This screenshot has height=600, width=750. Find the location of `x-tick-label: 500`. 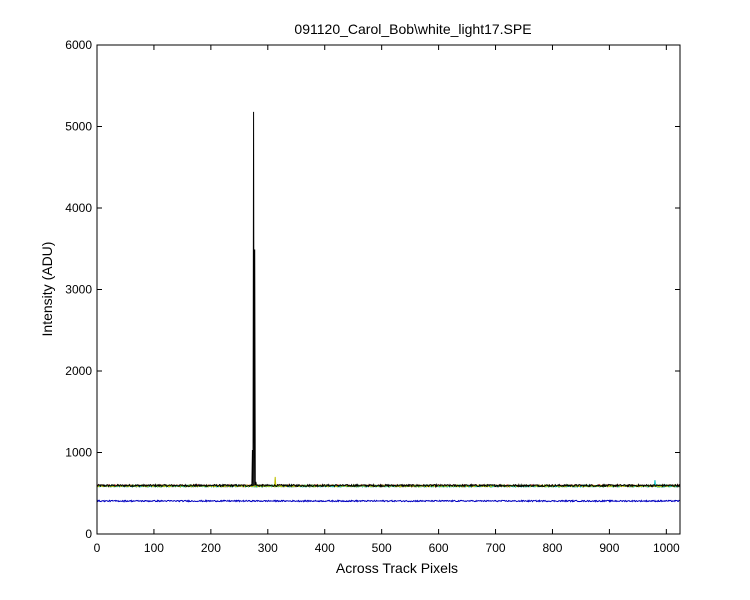

x-tick-label: 500 is located at coordinates (382, 548).